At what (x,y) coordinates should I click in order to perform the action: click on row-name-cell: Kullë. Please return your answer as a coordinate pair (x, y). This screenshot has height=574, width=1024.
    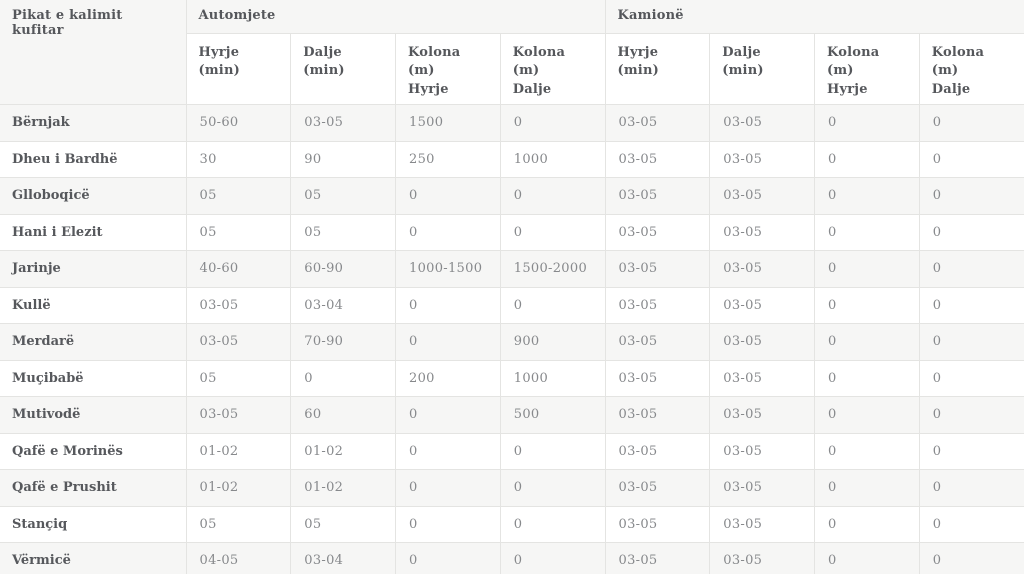
    Looking at the image, I should click on (93, 305).